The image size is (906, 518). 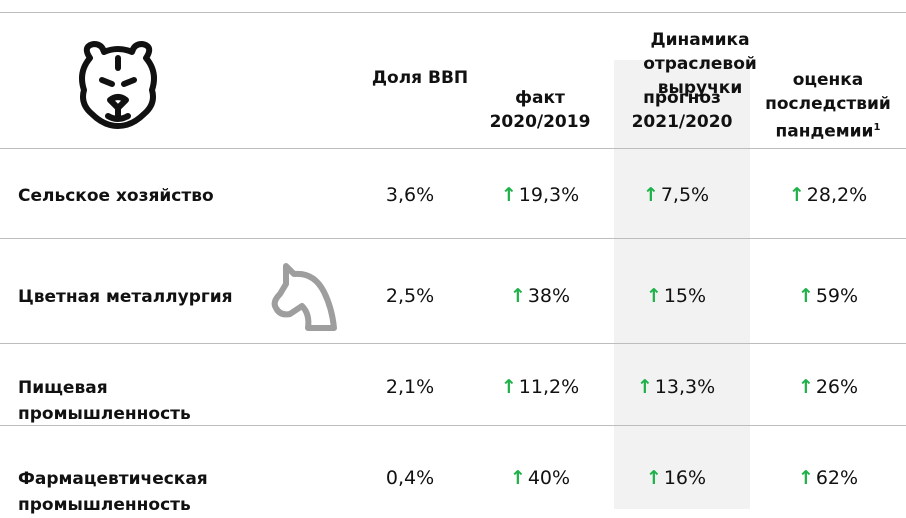 What do you see at coordinates (104, 401) in the screenshot?
I see `row-label: Пищевая промышленность` at bounding box center [104, 401].